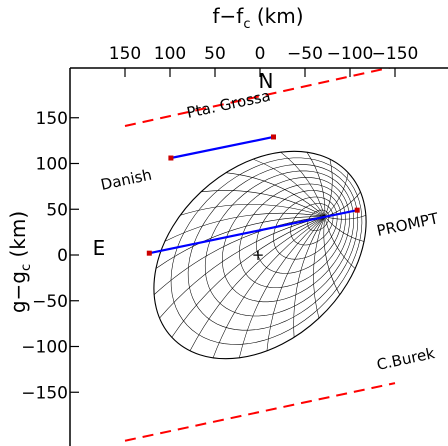 Image resolution: width=448 pixels, height=446 pixels. Describe the element at coordinates (44, 348) in the screenshot. I see `y-tick-label: −100` at that location.